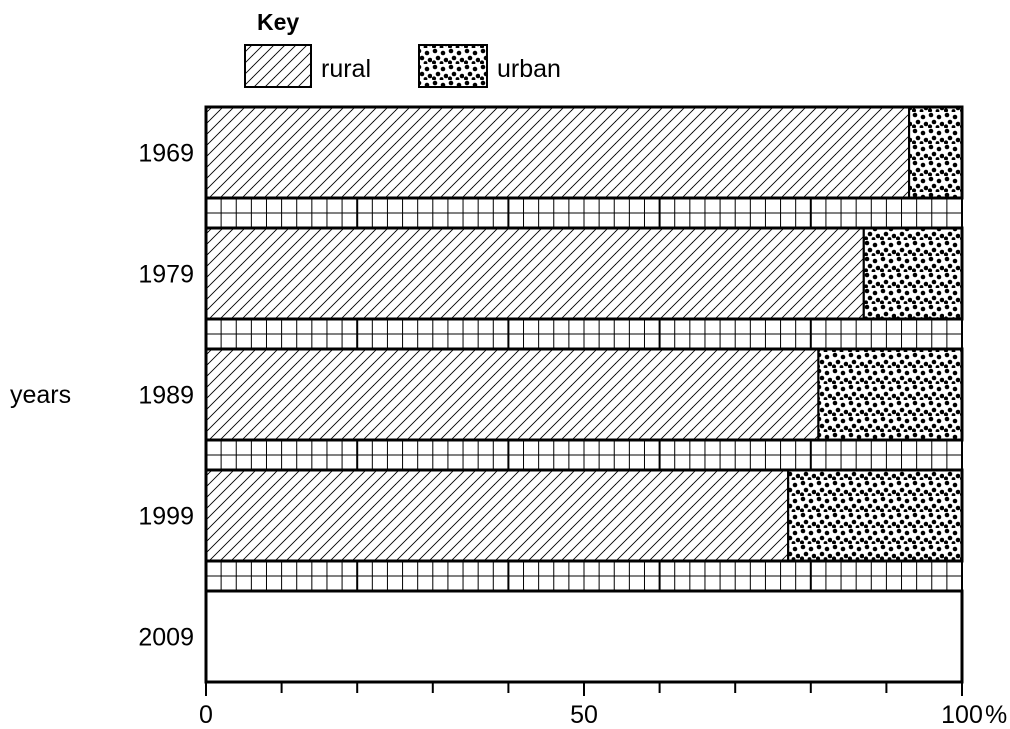 The height and width of the screenshot is (729, 1010). Describe the element at coordinates (278, 22) in the screenshot. I see `legend-title: Key` at that location.